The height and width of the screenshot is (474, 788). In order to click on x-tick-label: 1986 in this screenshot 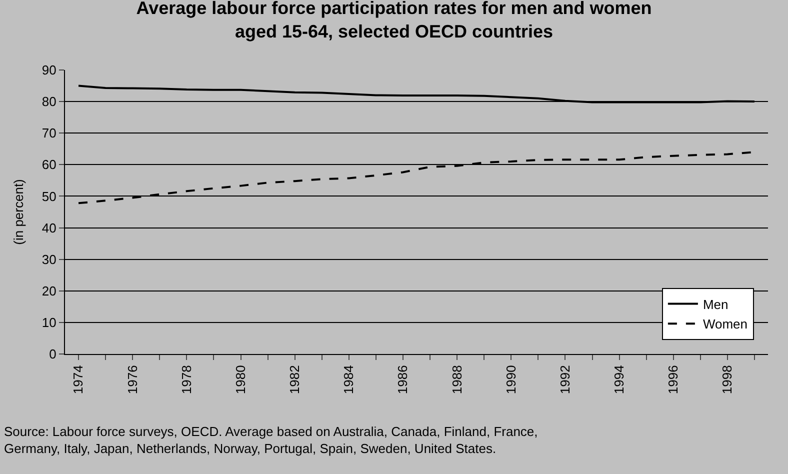, I will do `click(402, 379)`.